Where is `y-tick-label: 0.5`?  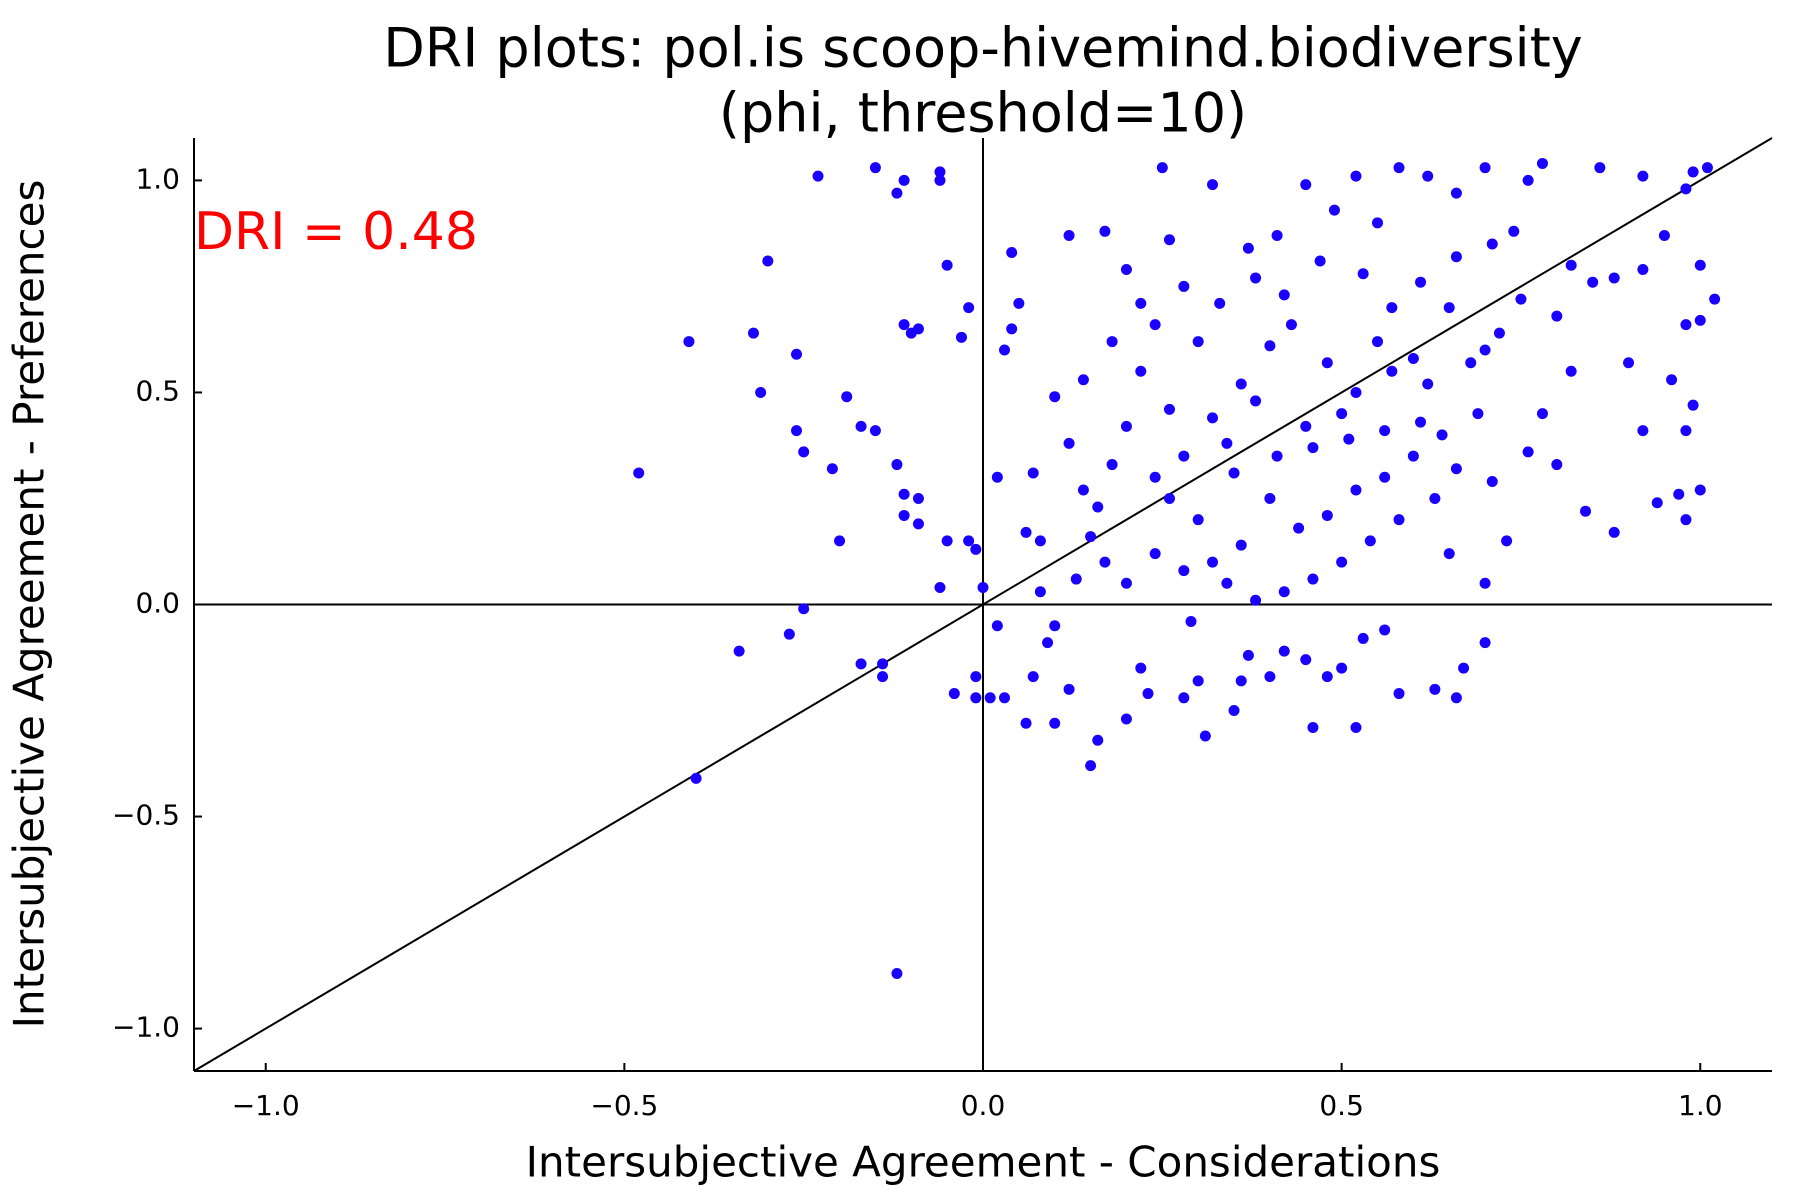
y-tick-label: 0.5 is located at coordinates (157, 390).